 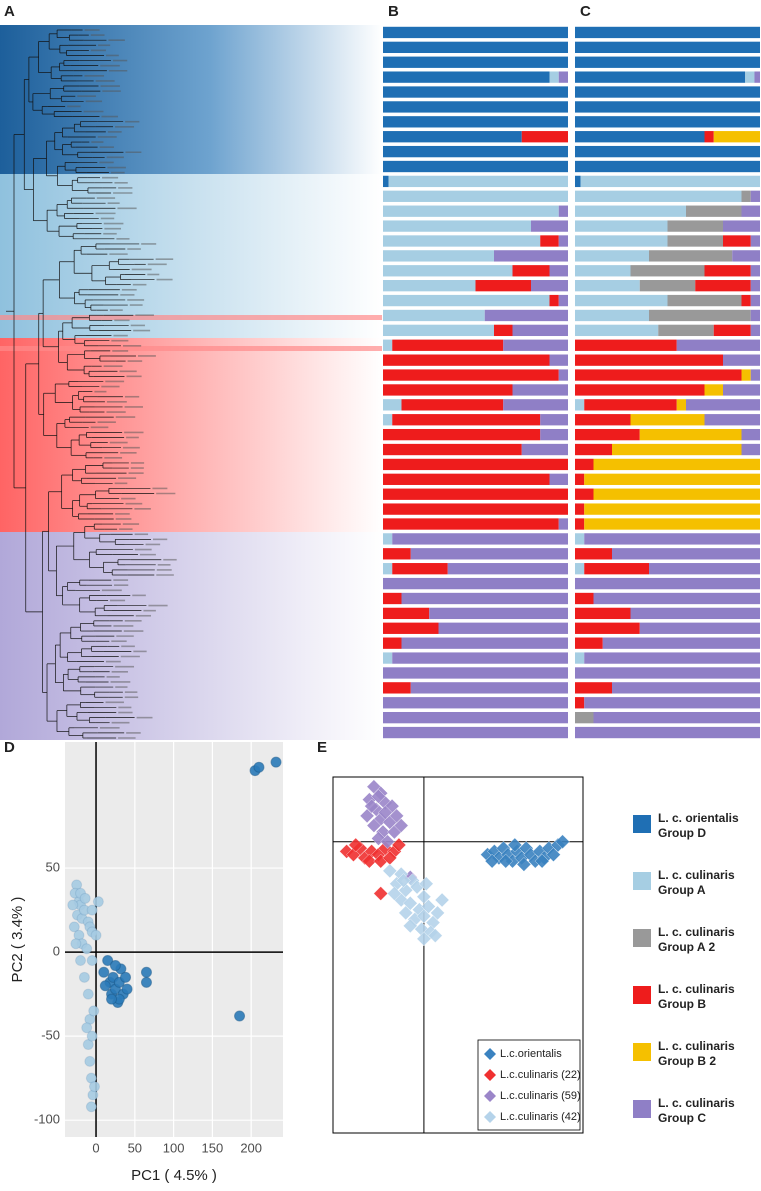 I want to click on y-tick-label: -50, so click(x=50, y=1035).